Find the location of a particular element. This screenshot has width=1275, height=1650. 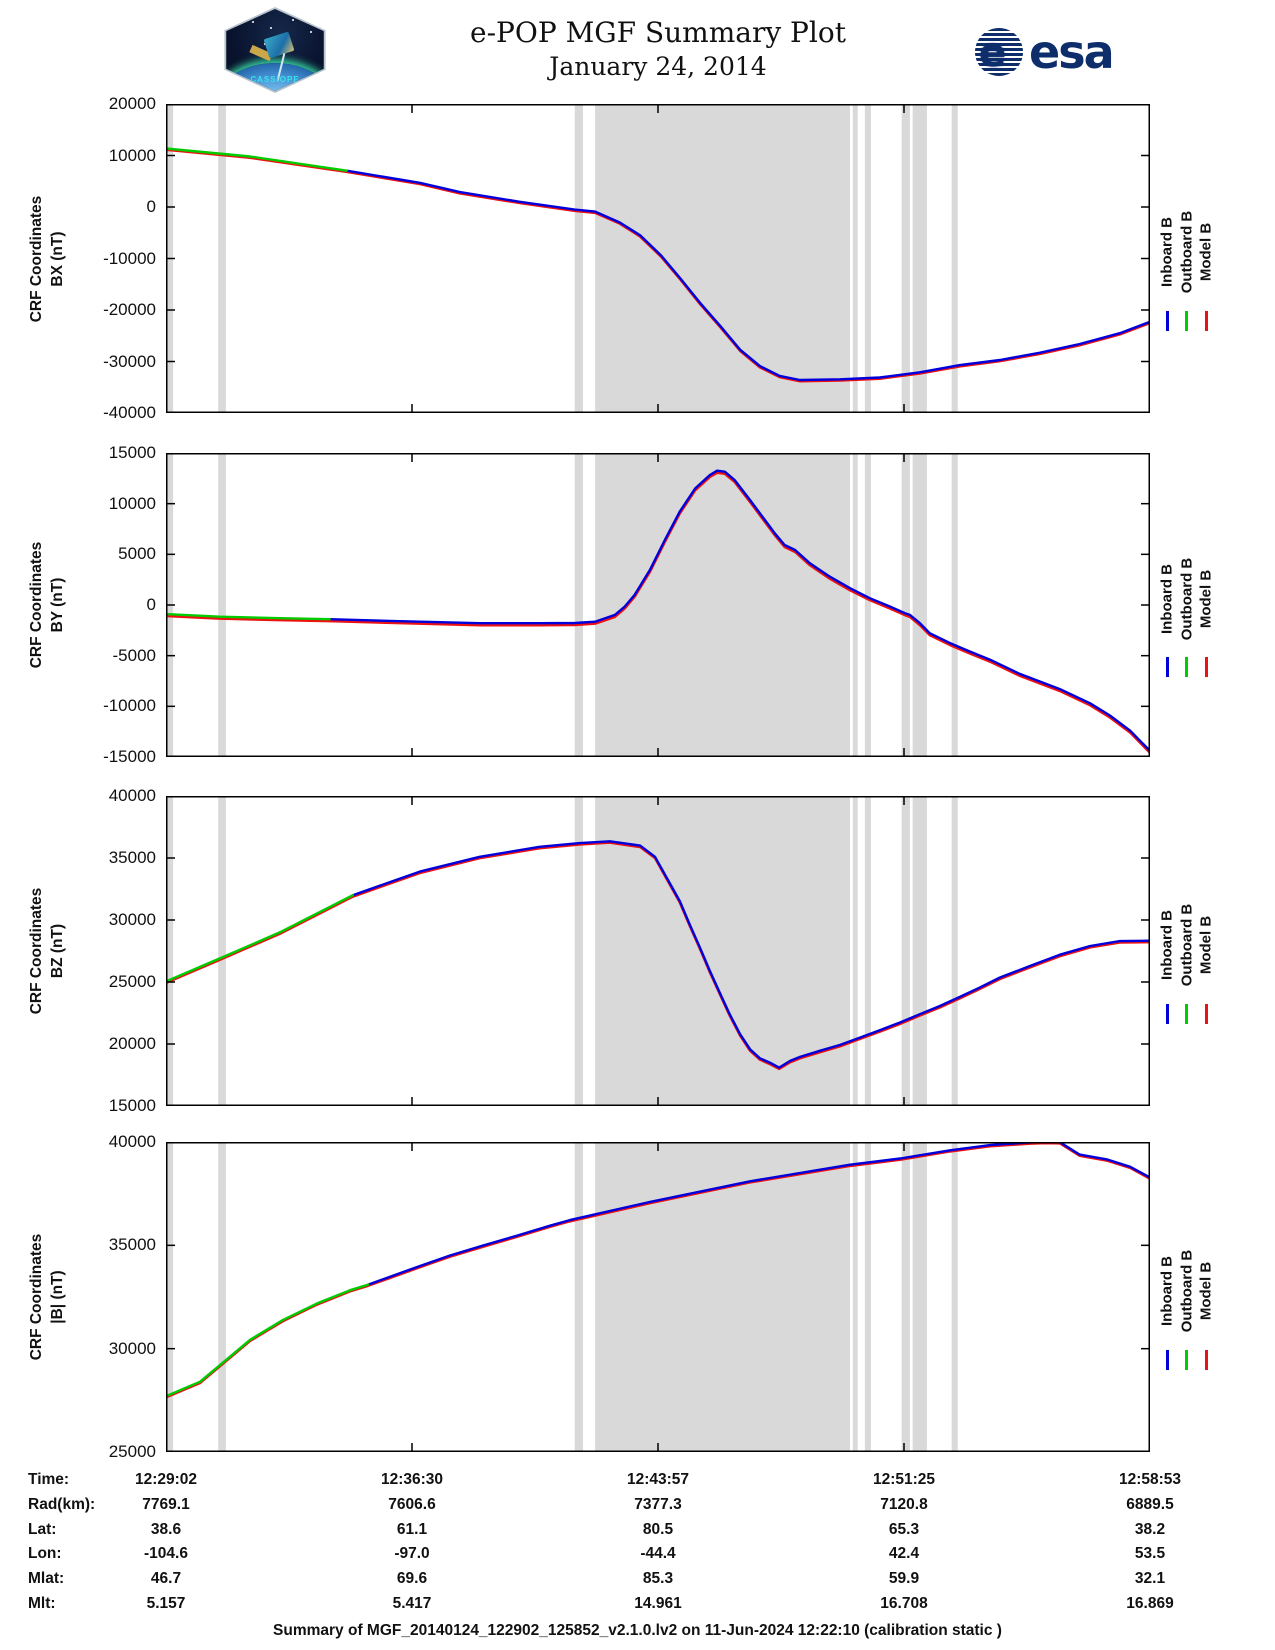

y-tick-label: 30000 is located at coordinates (132, 919).